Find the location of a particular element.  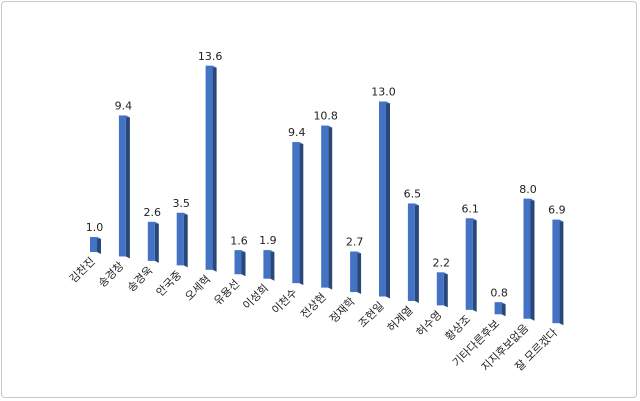

value-label-7: 9.4 is located at coordinates (297, 132).